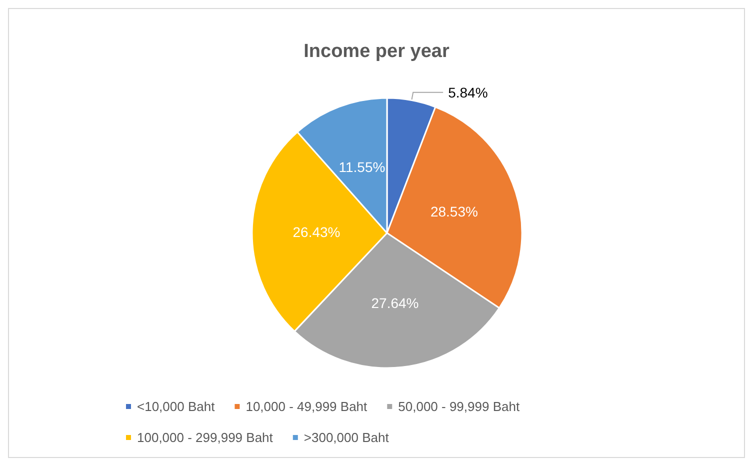 The height and width of the screenshot is (464, 751). I want to click on legend-label: 50,000 - 99,999 Baht, so click(459, 406).